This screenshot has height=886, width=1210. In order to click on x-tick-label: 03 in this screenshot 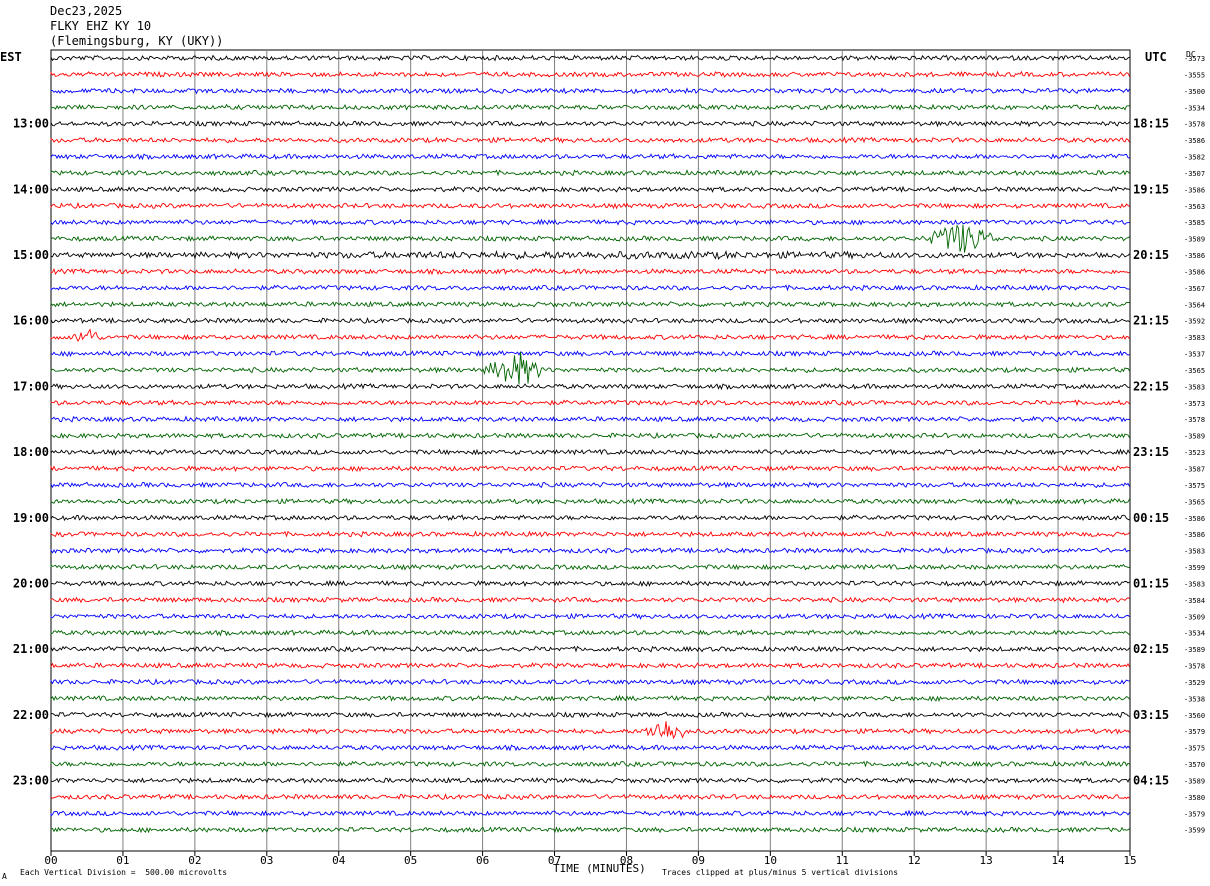, I will do `click(266, 860)`.